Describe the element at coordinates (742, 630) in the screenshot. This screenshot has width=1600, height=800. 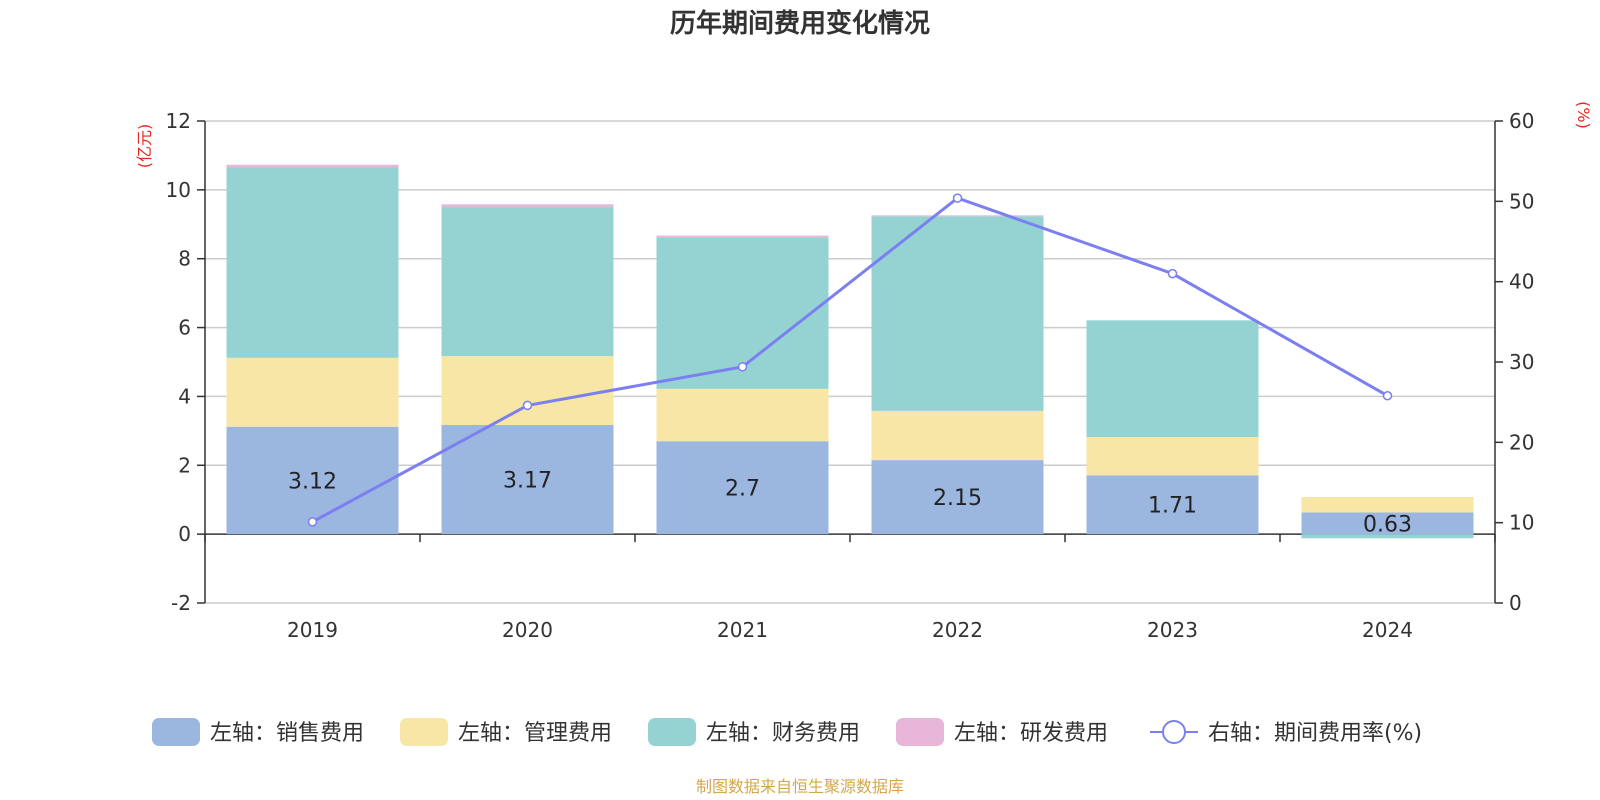
I see `x-tick-label: 2021` at that location.